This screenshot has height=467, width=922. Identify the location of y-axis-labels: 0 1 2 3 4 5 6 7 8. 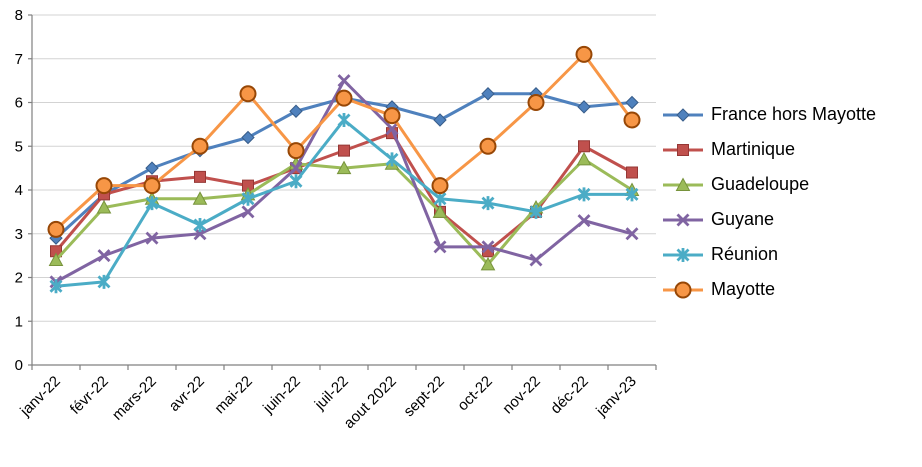
(19, 190).